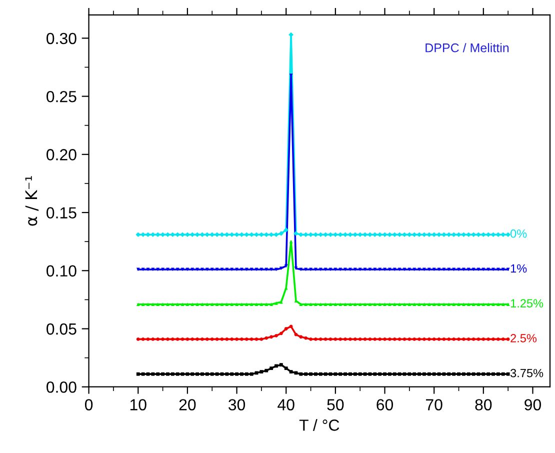 Image resolution: width=555 pixels, height=453 pixels. What do you see at coordinates (88, 404) in the screenshot?
I see `x-tick-label: 0` at bounding box center [88, 404].